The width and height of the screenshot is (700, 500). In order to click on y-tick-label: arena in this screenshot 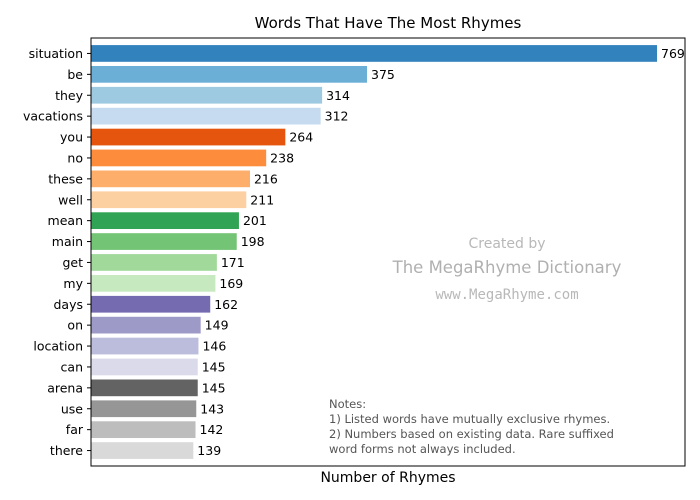, I will do `click(65, 387)`.